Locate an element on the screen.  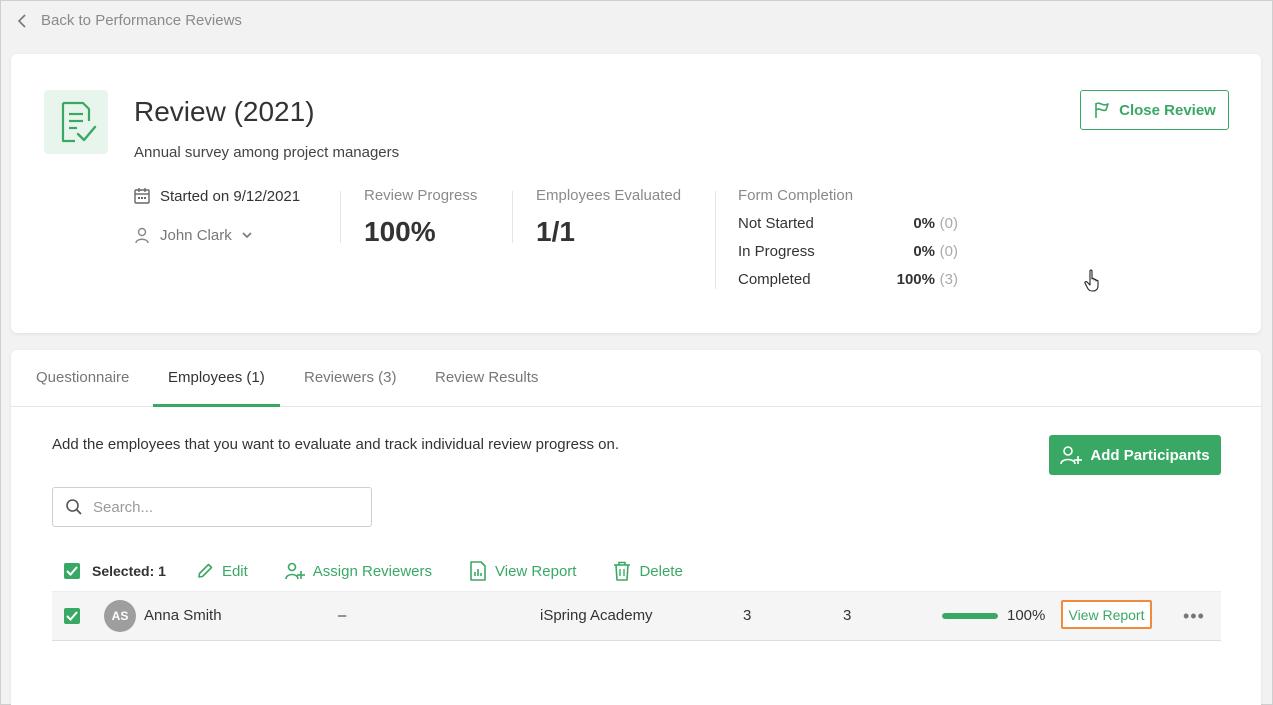
bulk-action-bar: Selected: 1 Edit Assign Reviewers is located at coordinates (373, 571).